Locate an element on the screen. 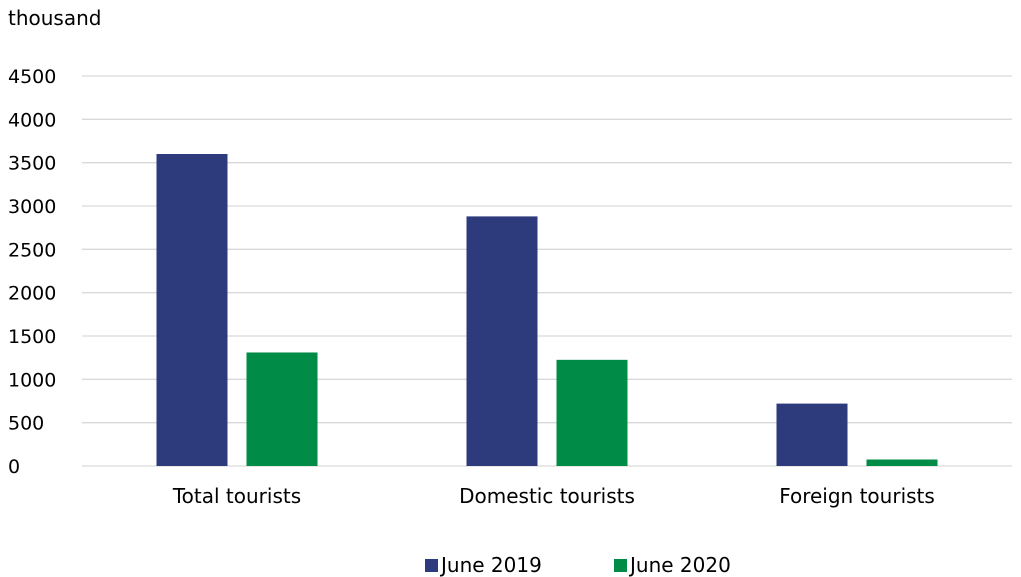  y-tick-label: 4000 is located at coordinates (32, 120).